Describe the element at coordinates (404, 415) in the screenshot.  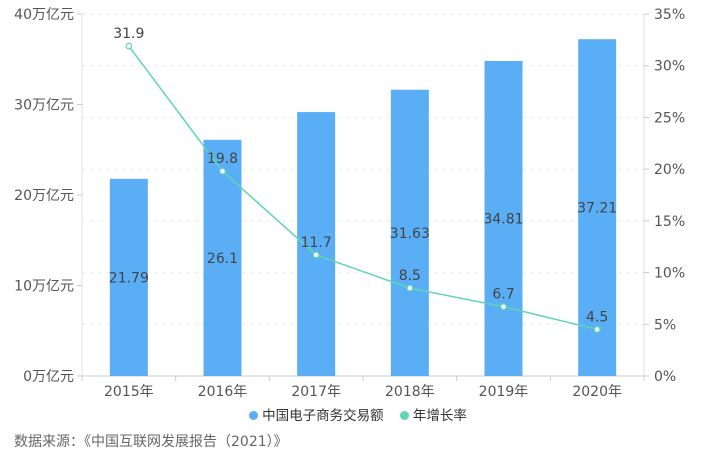
I see `legend-line-marker` at that location.